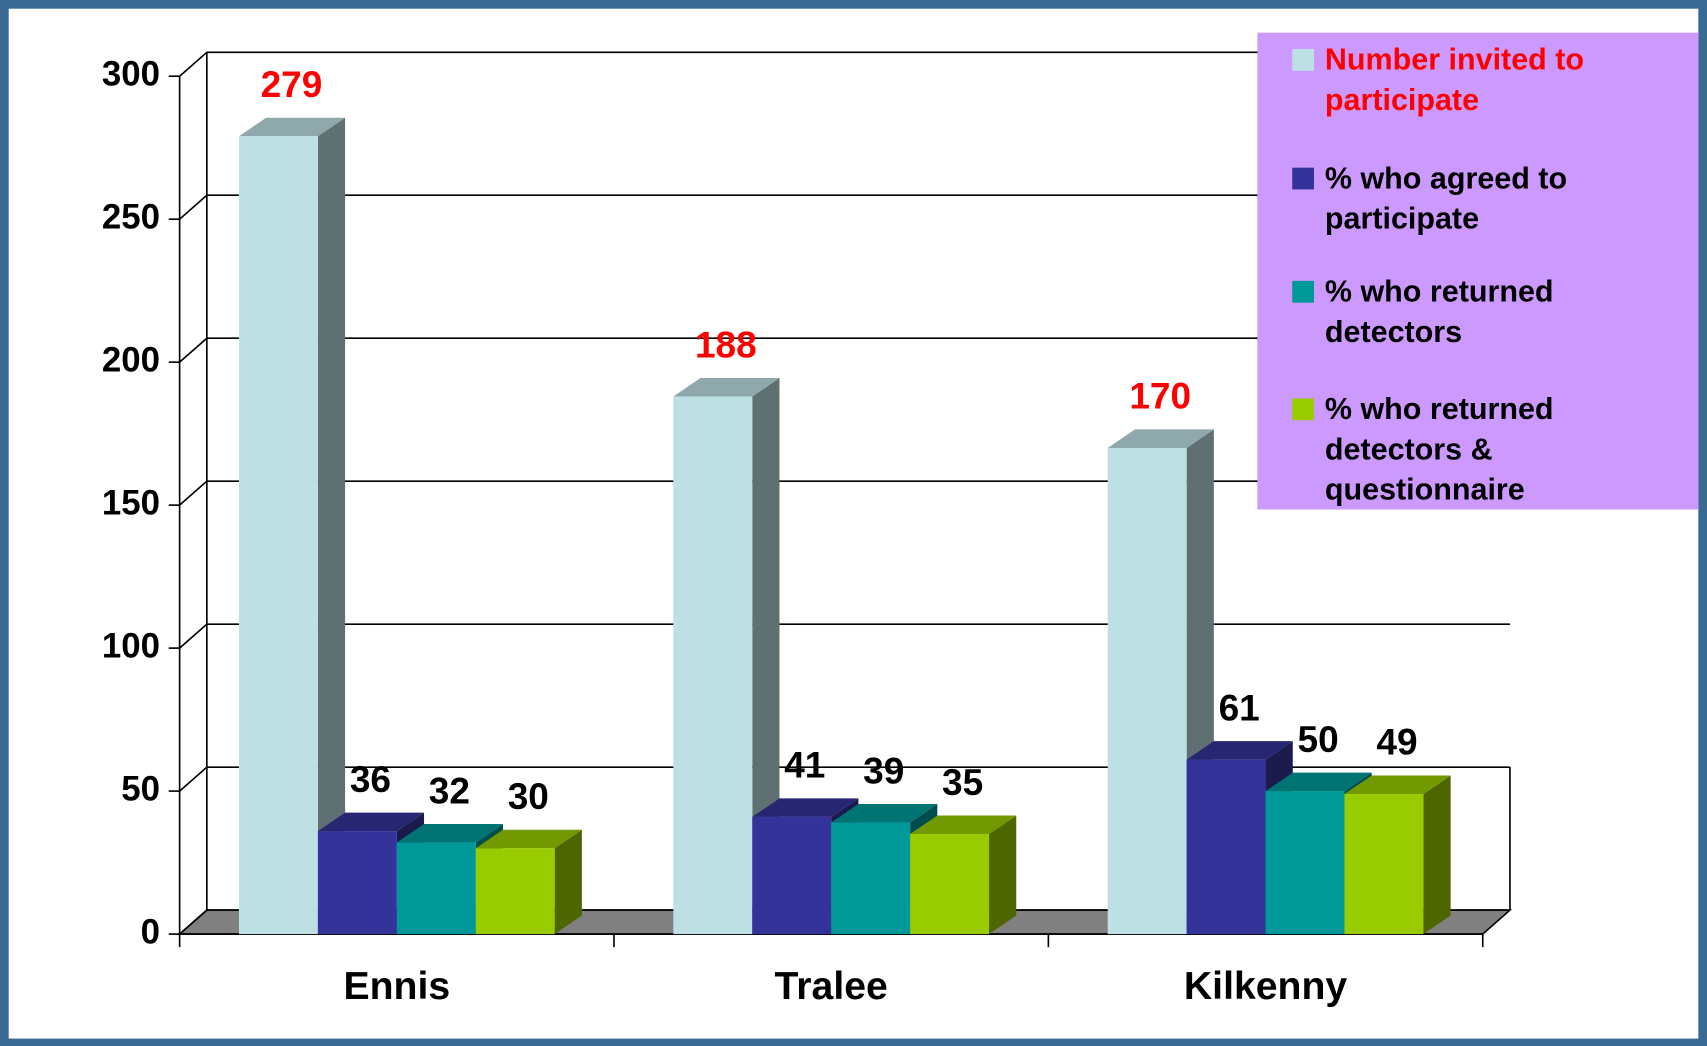 The height and width of the screenshot is (1046, 1707). Describe the element at coordinates (131, 73) in the screenshot. I see `y-tick-label: 300` at that location.